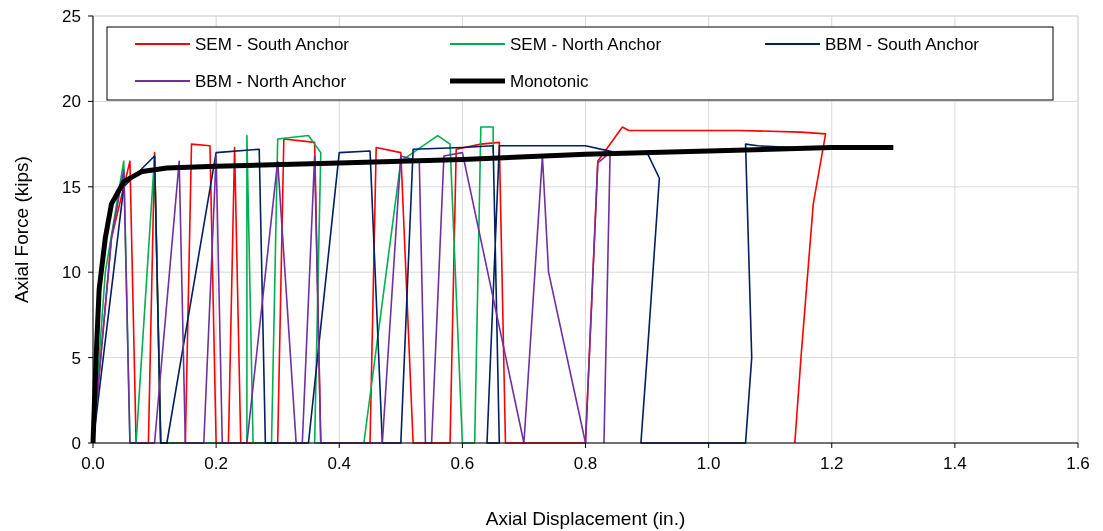 This screenshot has height=531, width=1103. What do you see at coordinates (955, 463) in the screenshot?
I see `x-tick-label: 1.4` at bounding box center [955, 463].